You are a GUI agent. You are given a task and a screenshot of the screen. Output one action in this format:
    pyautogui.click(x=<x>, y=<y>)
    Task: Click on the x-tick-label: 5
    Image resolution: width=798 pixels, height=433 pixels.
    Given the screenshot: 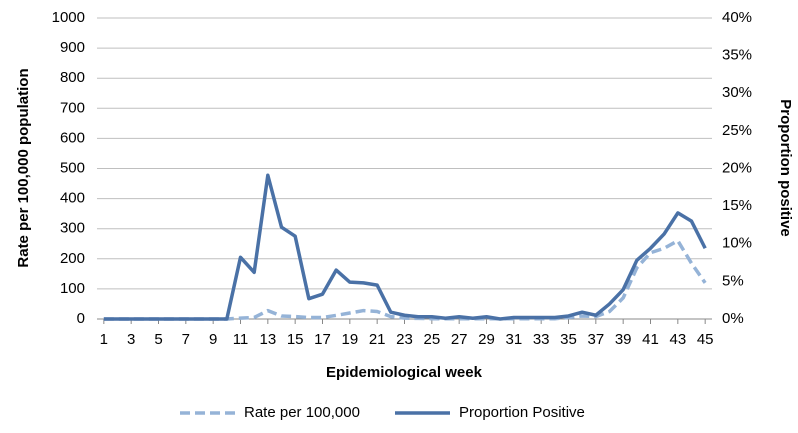 What is the action you would take?
    pyautogui.click(x=158, y=339)
    